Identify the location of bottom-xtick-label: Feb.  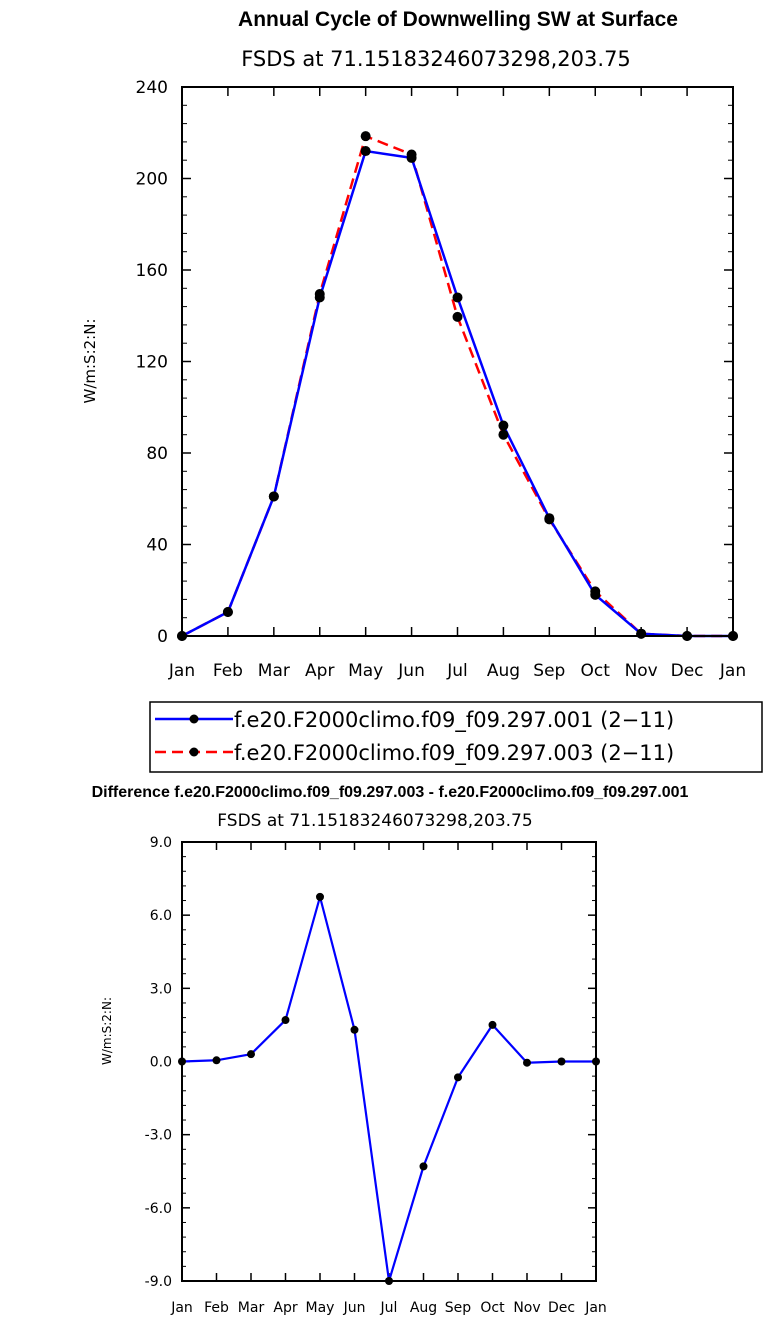
(216, 1308).